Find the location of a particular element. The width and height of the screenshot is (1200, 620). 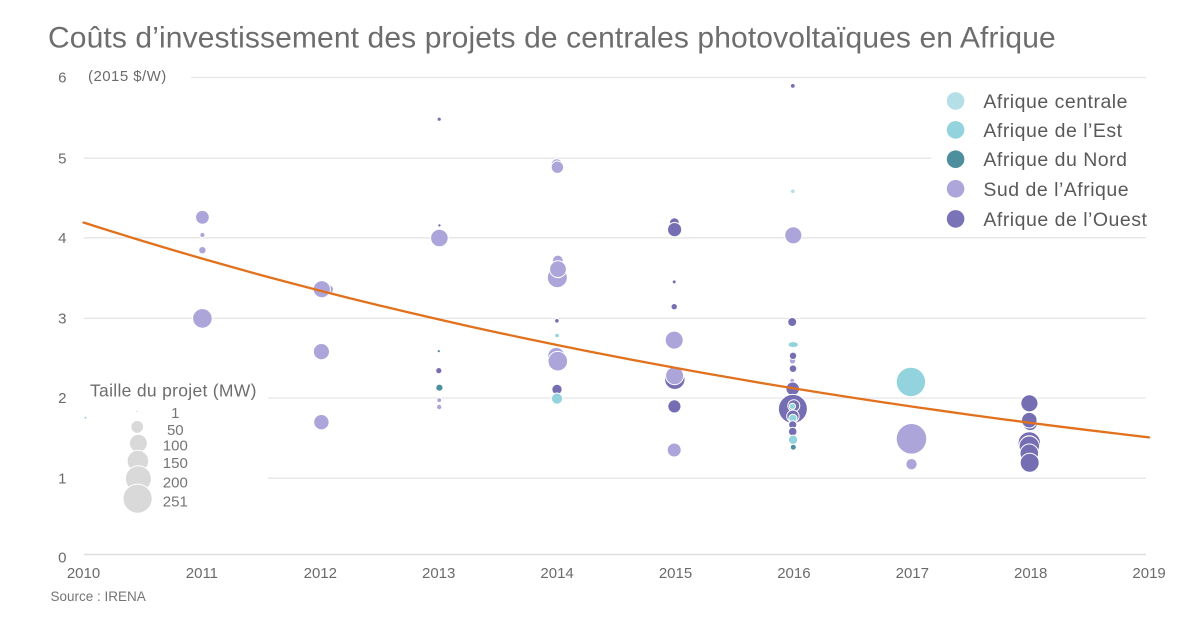

svg-text: 0 is located at coordinates (62, 558).